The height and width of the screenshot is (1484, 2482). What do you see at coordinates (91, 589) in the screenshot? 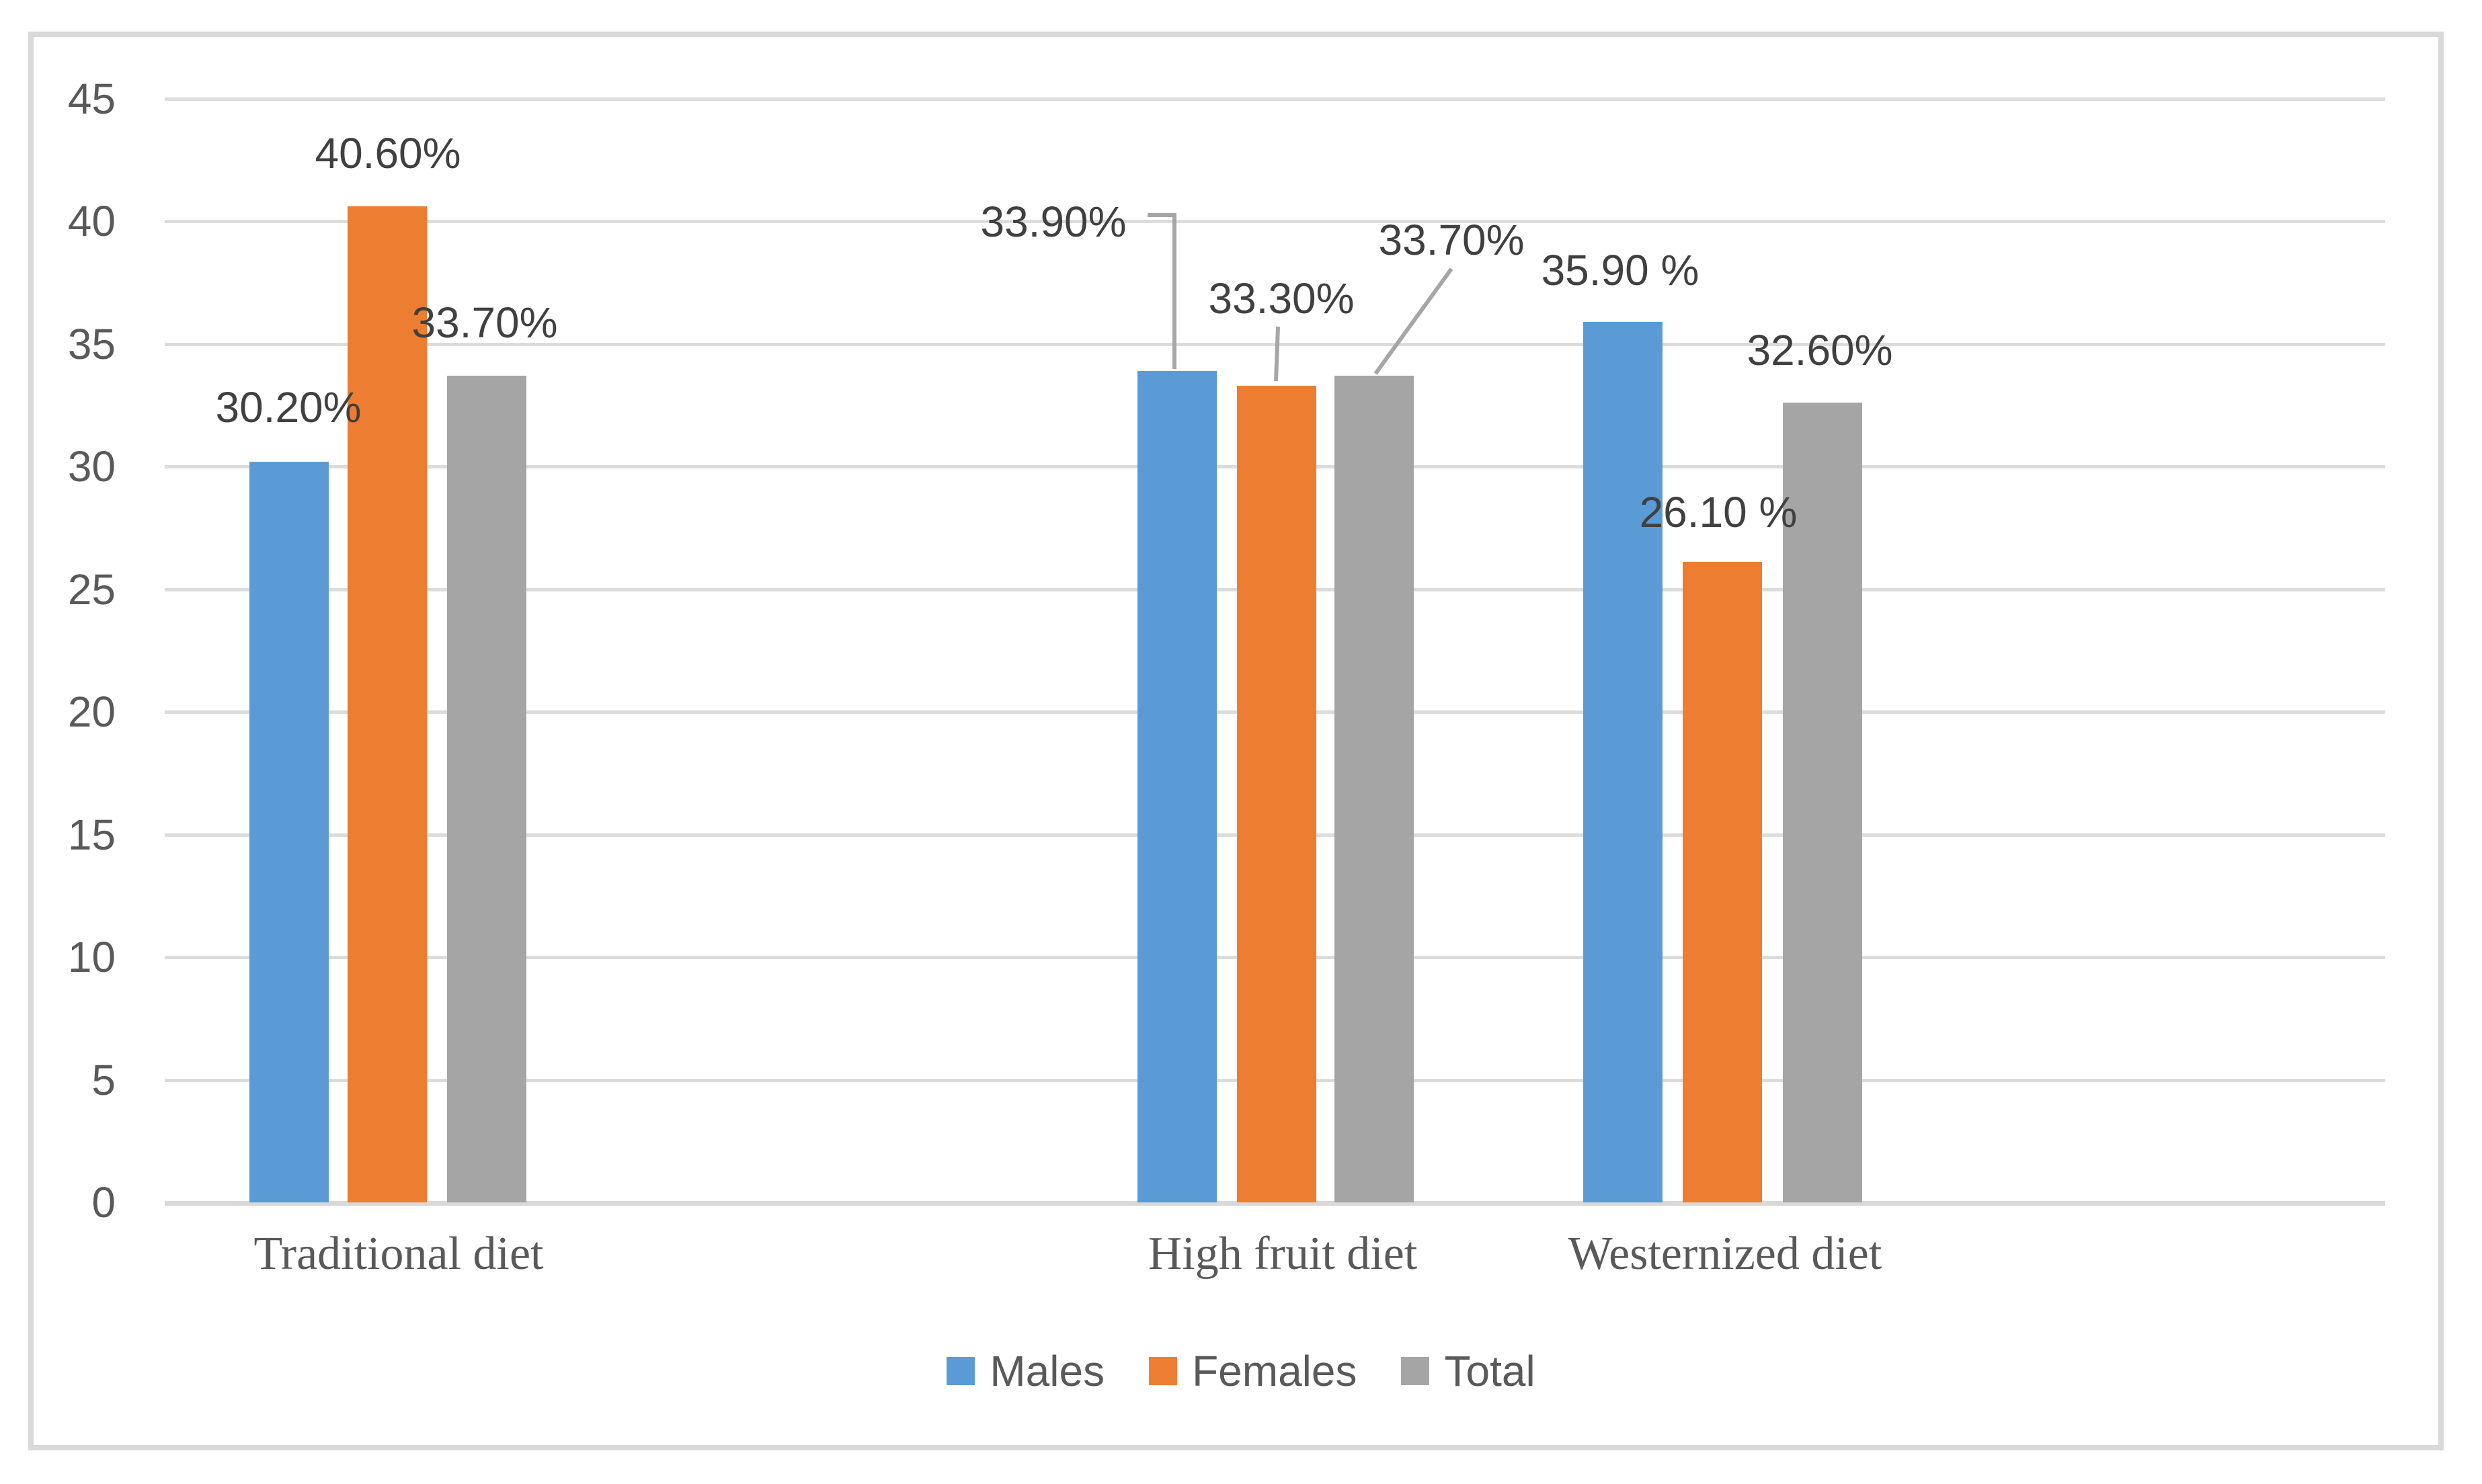
I see `y-tick-25: 25` at bounding box center [91, 589].